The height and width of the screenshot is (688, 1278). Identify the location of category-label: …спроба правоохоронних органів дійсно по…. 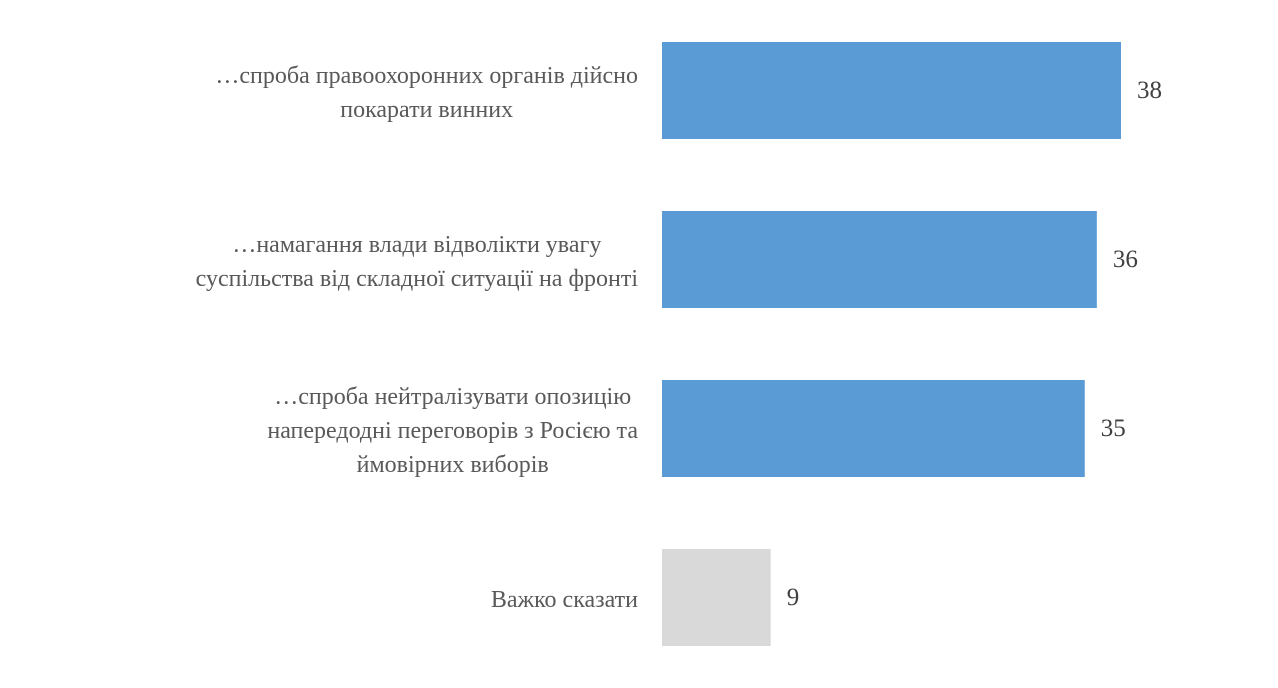
(426, 92).